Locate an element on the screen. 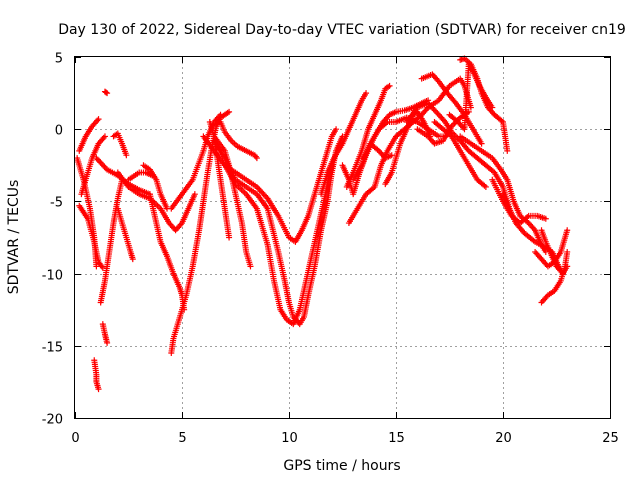 The height and width of the screenshot is (480, 640). y-tick-label: -5 is located at coordinates (56, 203).